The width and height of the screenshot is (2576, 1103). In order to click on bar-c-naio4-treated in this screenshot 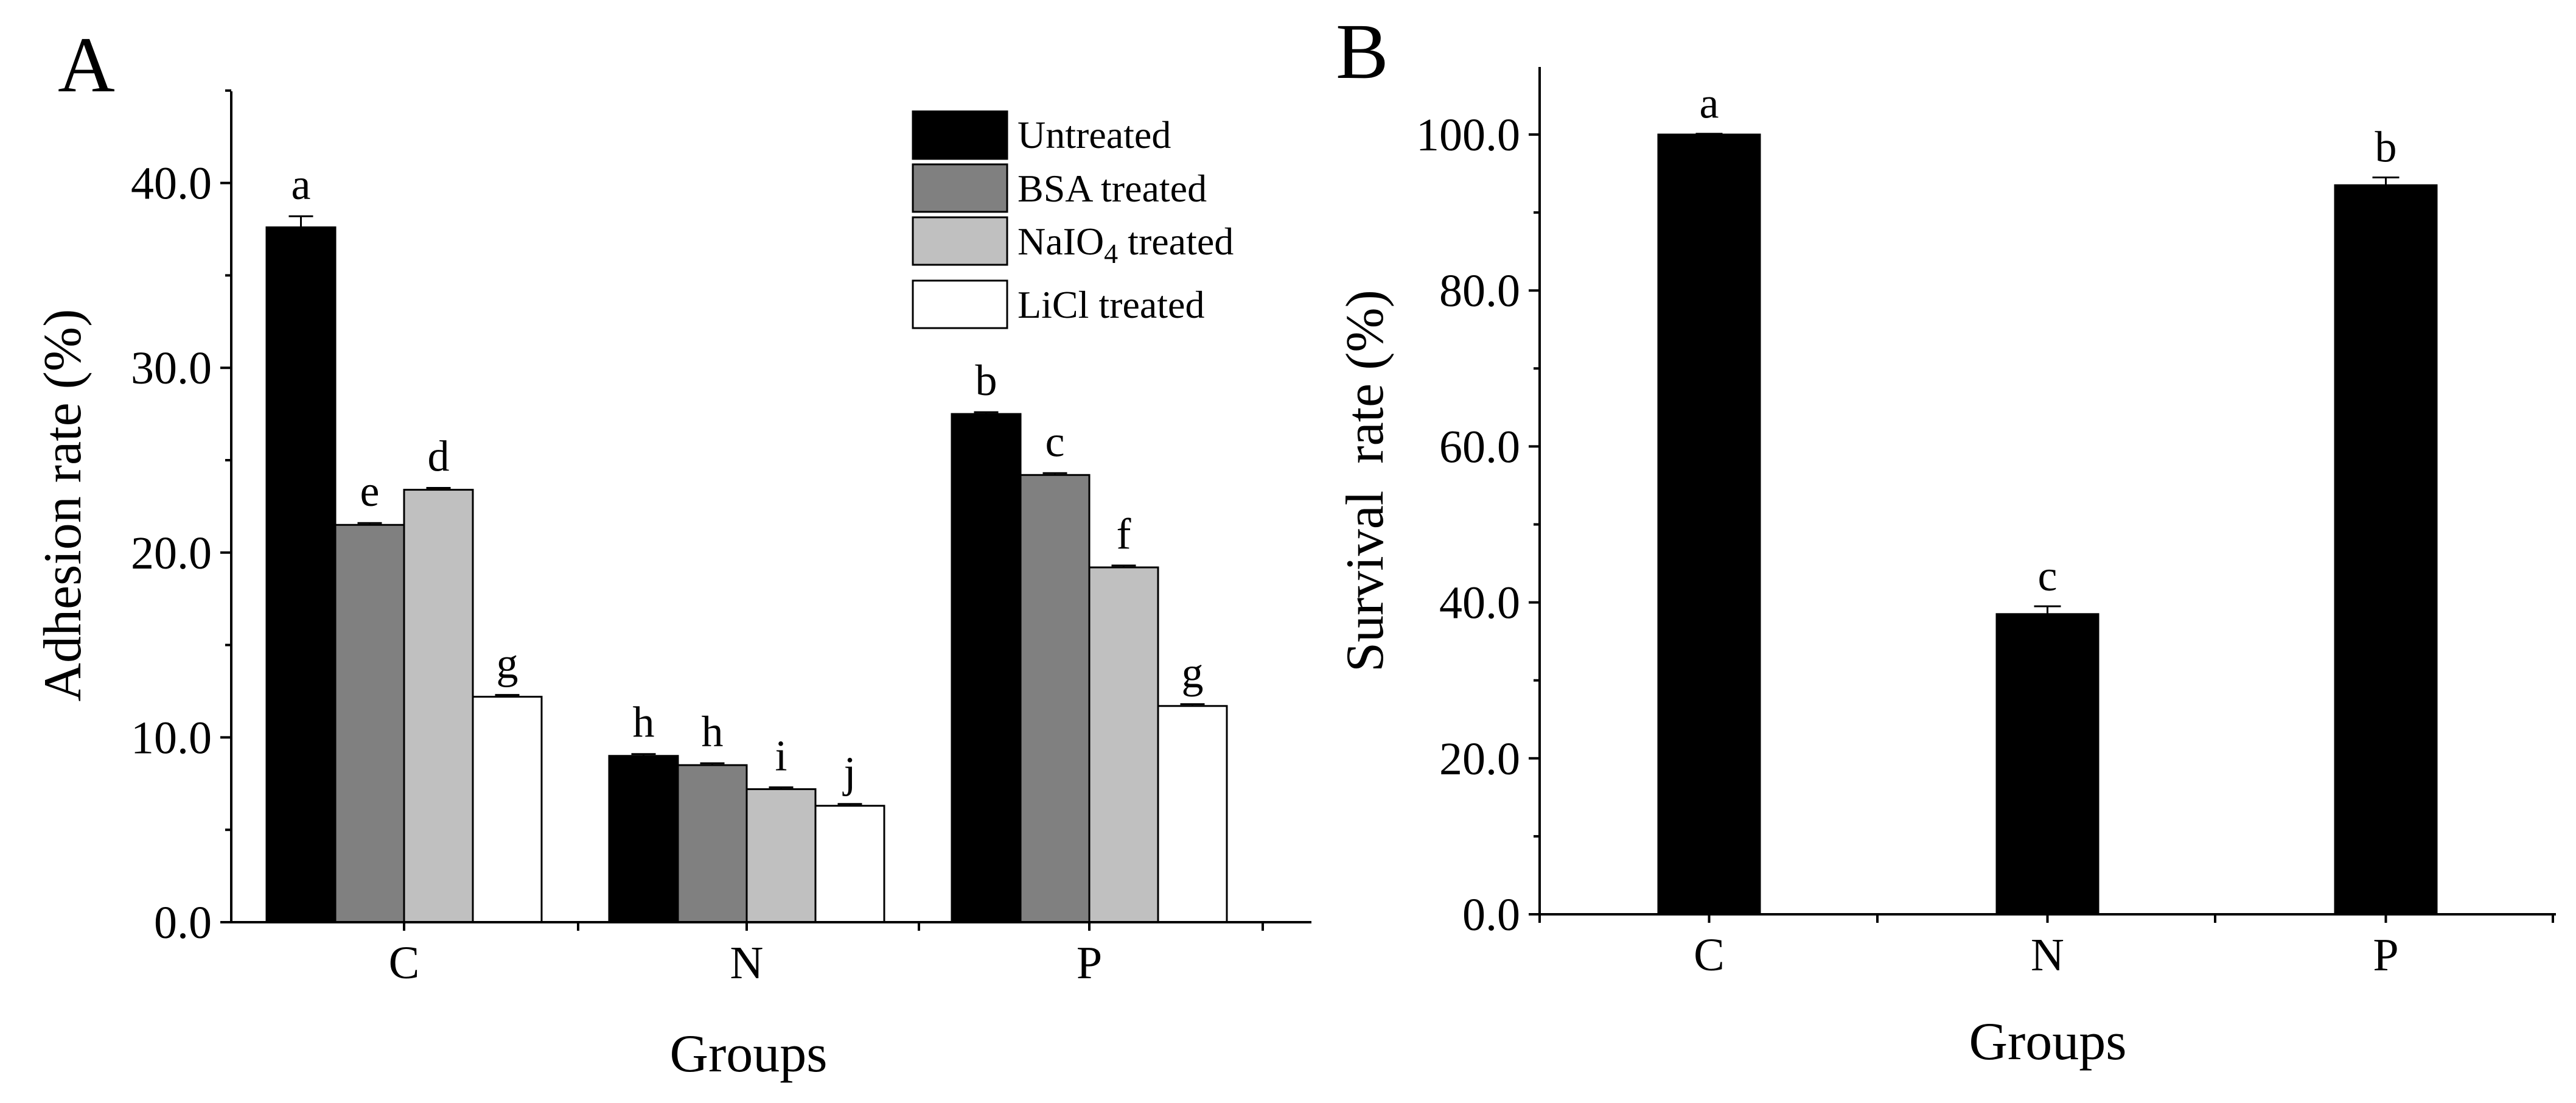, I will do `click(438, 706)`.